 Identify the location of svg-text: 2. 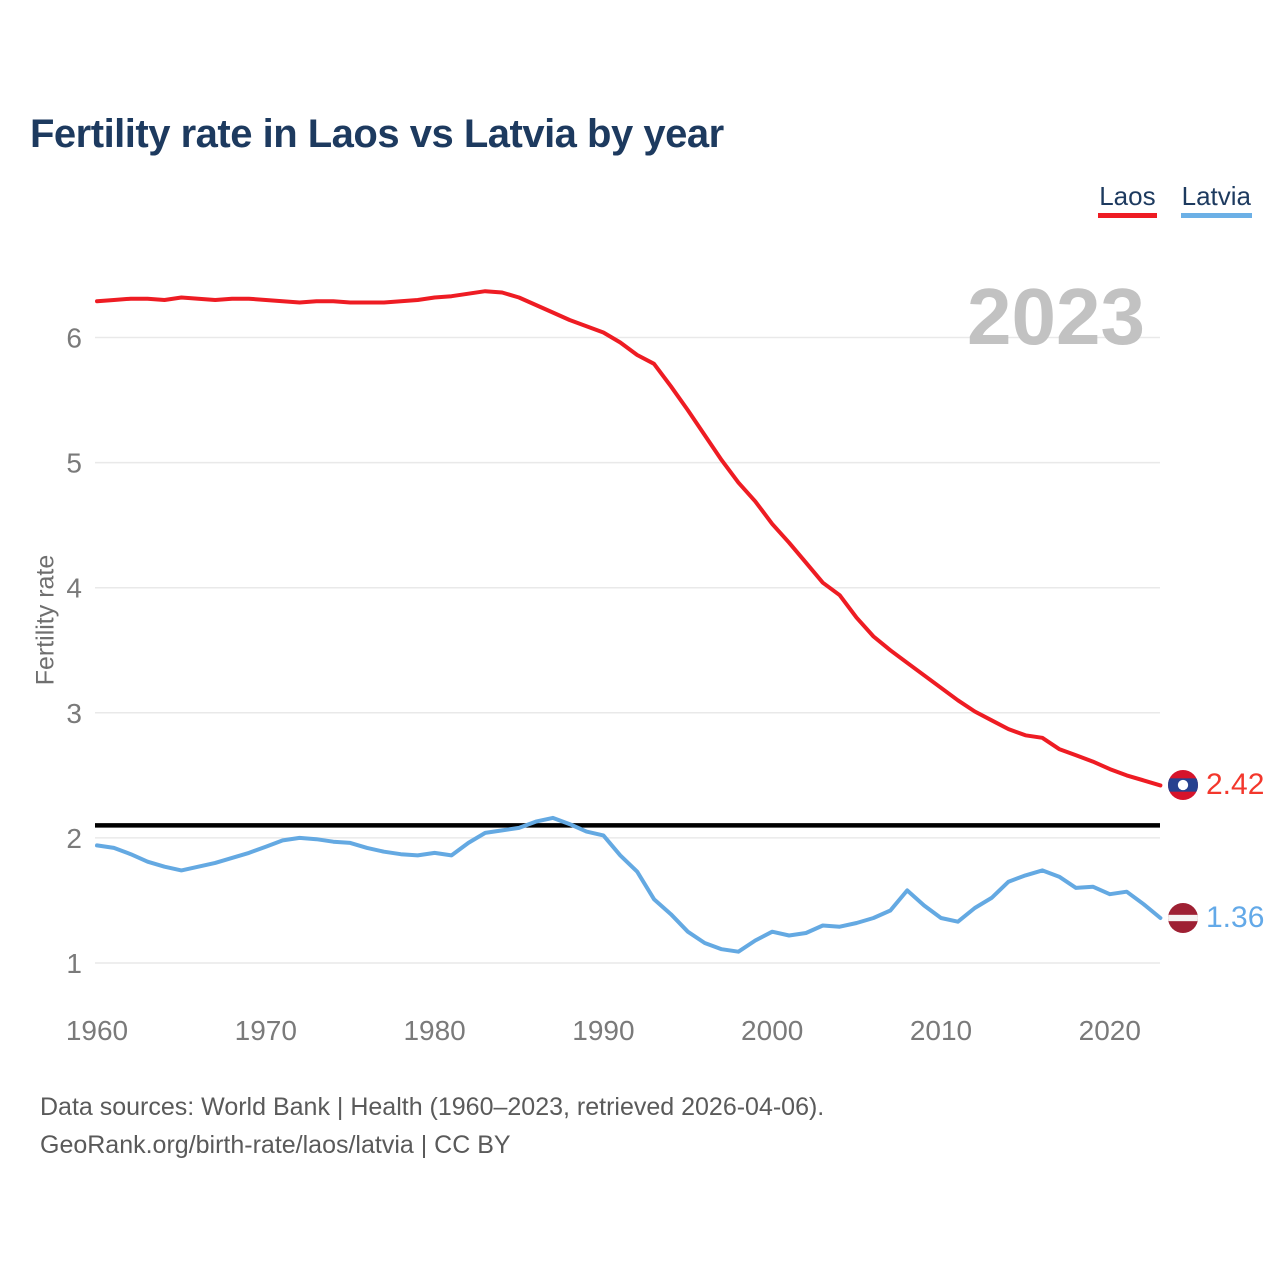
(74, 838).